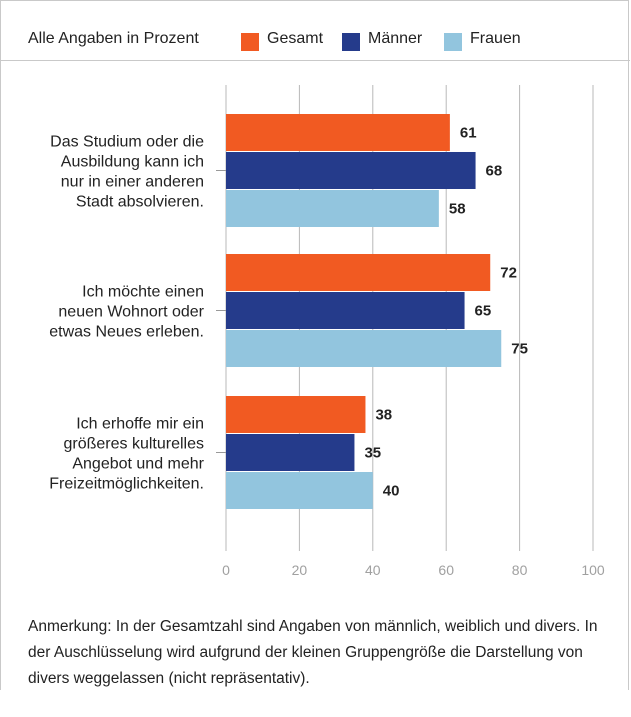 This screenshot has width=631, height=717. I want to click on bar-1-männer, so click(351, 170).